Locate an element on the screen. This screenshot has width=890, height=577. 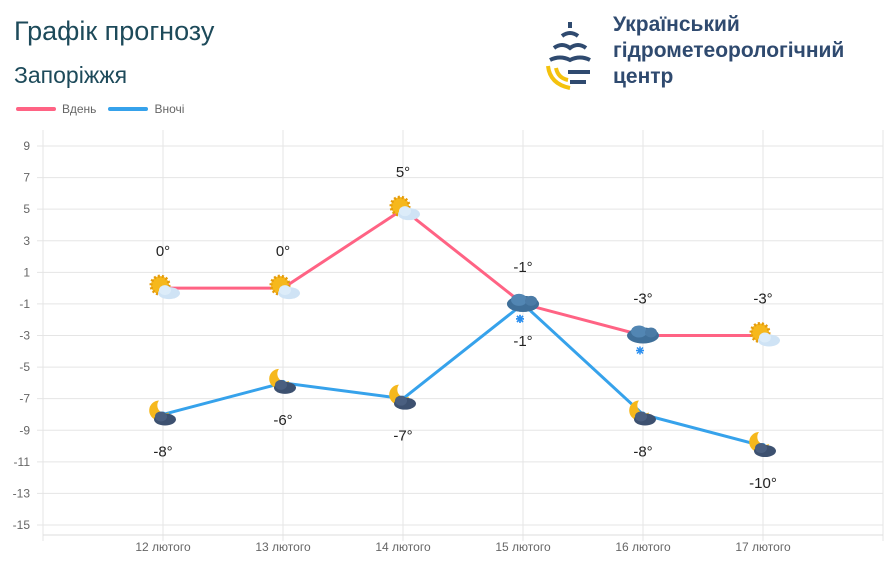
y-tick-label: -3 is located at coordinates (24, 336).